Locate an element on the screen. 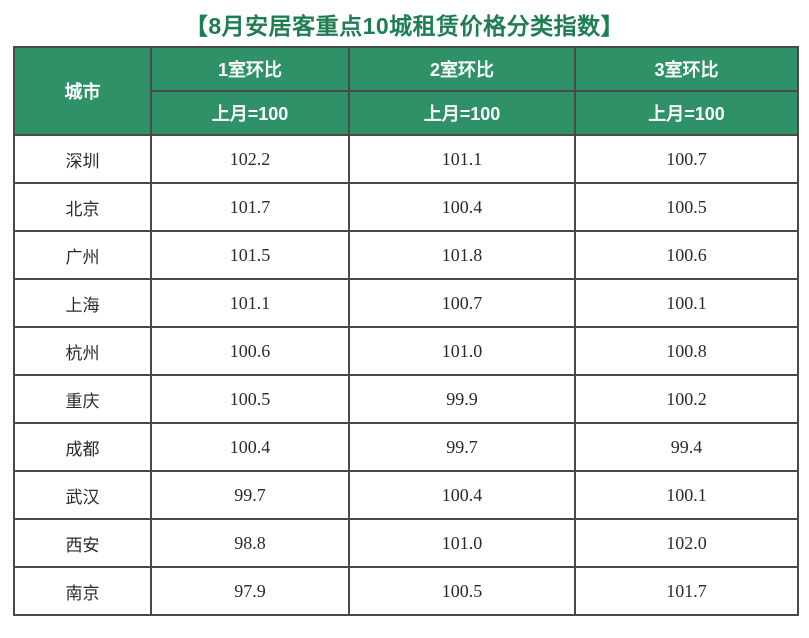 The height and width of the screenshot is (638, 809). header-cell-city: 城市 is located at coordinates (82, 91).